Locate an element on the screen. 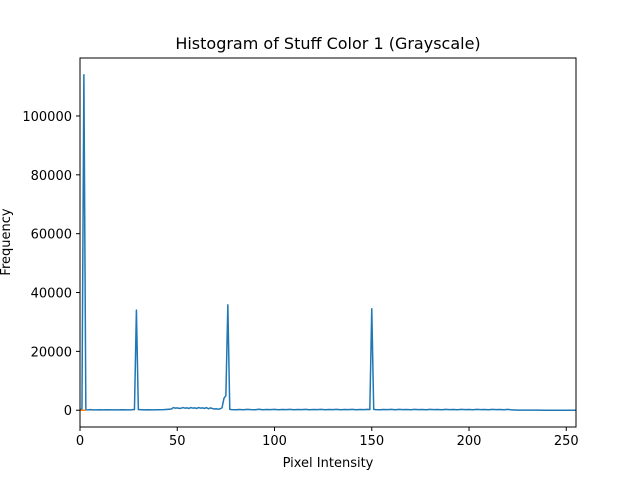 The width and height of the screenshot is (640, 480). y-tick-label: 60000 is located at coordinates (51, 235).